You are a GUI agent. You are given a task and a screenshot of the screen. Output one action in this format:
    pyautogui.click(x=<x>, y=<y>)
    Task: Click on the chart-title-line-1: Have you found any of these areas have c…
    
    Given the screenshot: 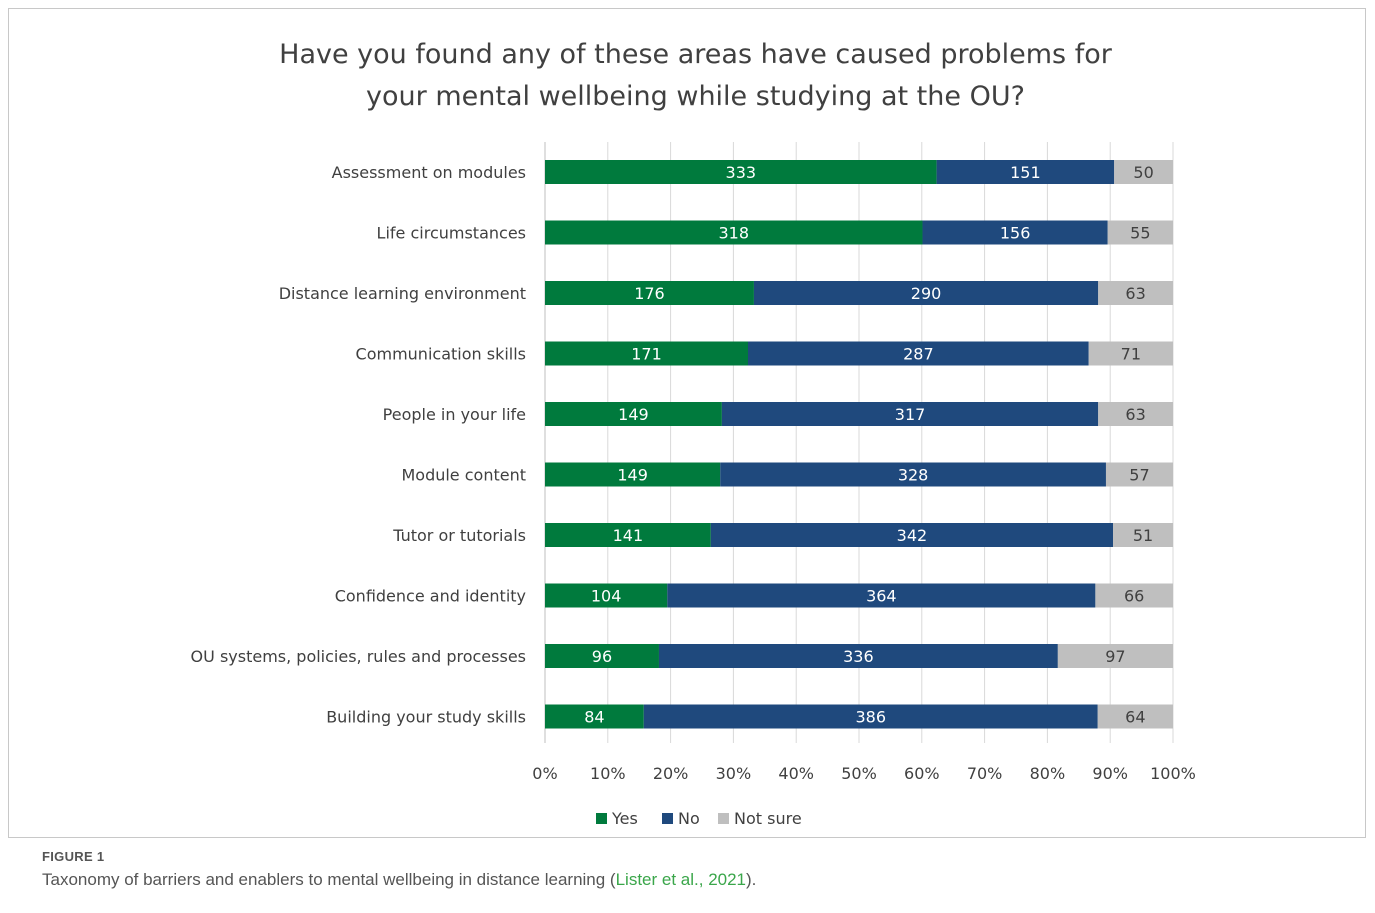 What is the action you would take?
    pyautogui.click(x=695, y=54)
    